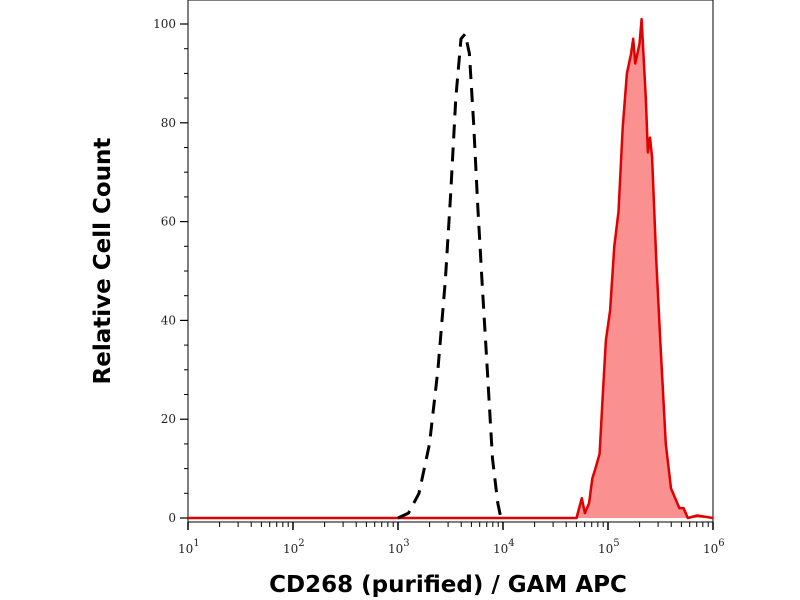  Describe the element at coordinates (399, 547) in the screenshot. I see `x-tick-label: 10³` at that location.